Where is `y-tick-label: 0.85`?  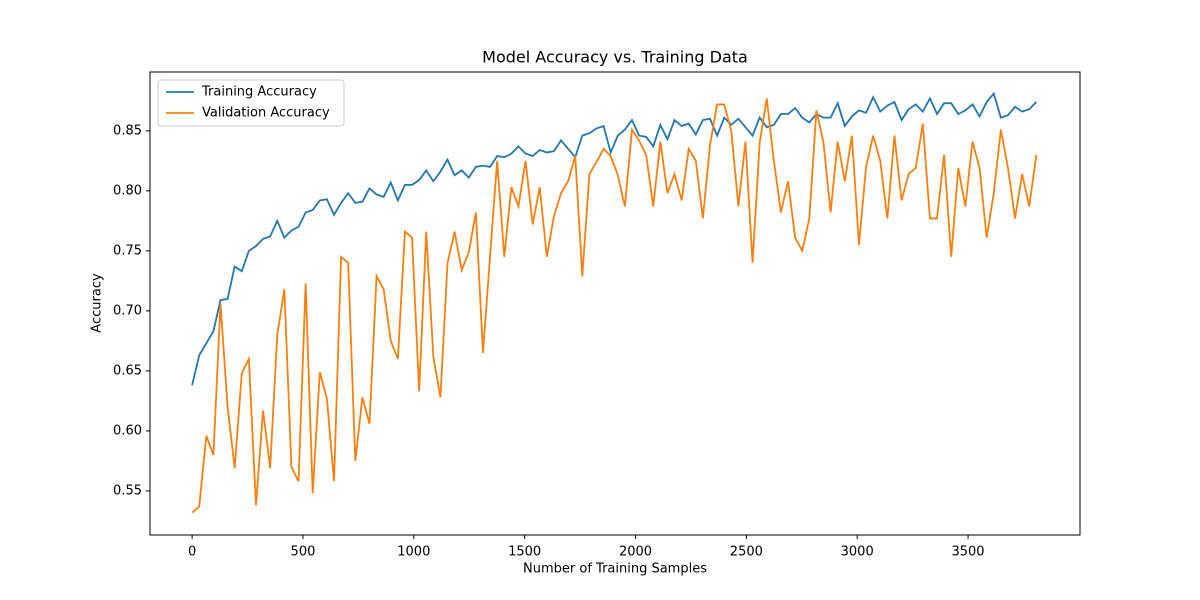
y-tick-label: 0.85 is located at coordinates (127, 130).